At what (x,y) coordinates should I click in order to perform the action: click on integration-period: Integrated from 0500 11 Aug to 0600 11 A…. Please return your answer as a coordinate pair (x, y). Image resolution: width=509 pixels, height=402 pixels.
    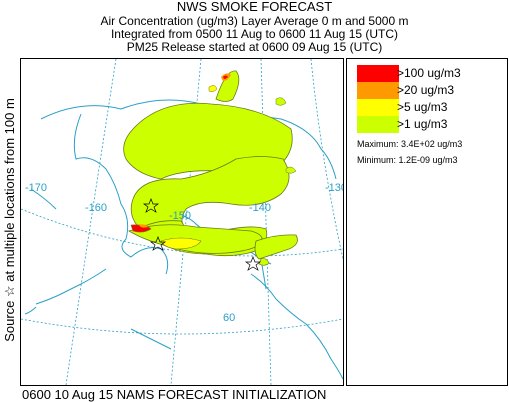
    Looking at the image, I should click on (254, 34).